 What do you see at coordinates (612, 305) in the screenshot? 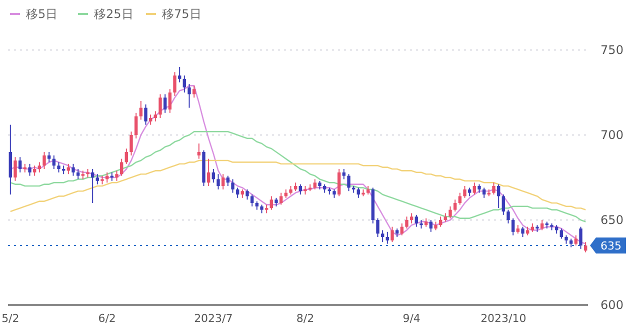
I see `y-tick-label: 600` at bounding box center [612, 305].